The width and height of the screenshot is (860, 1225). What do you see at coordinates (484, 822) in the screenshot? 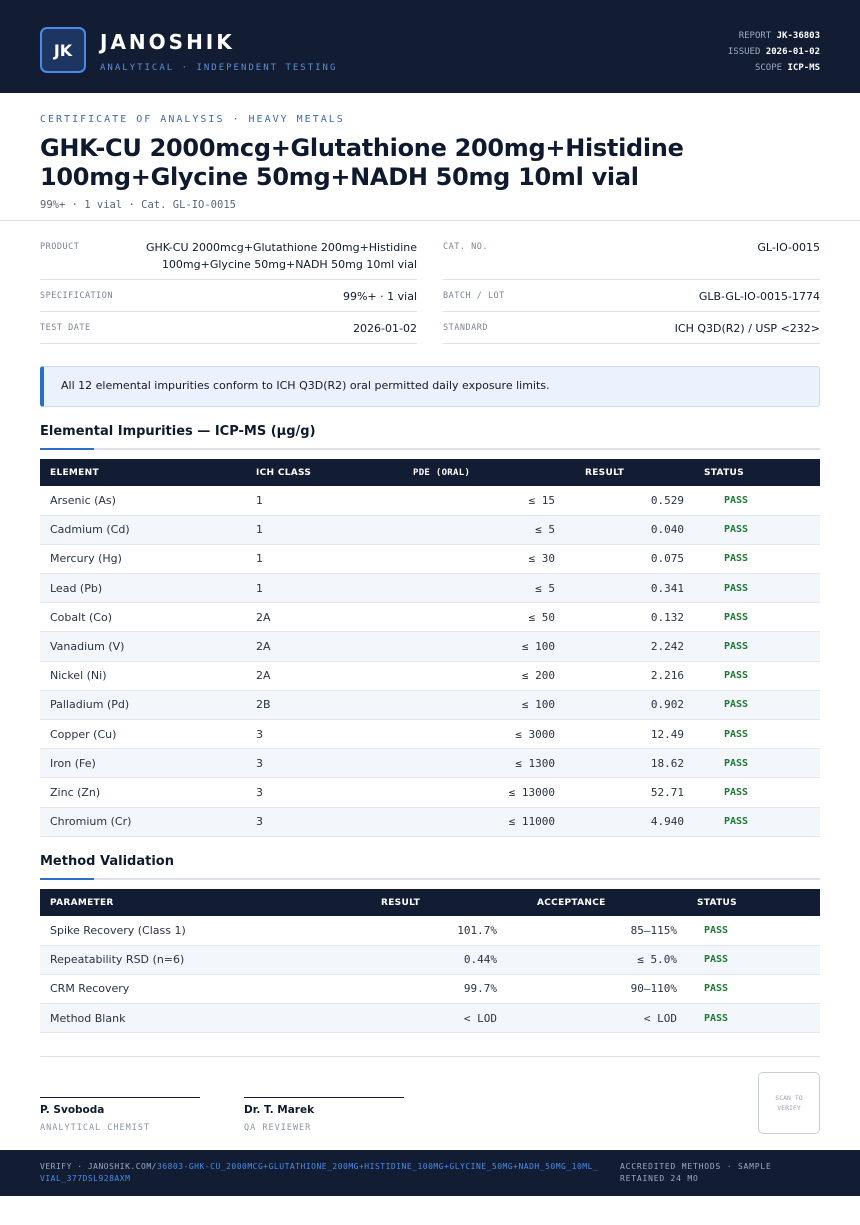
I see `pde-cell: ≤ 11000` at bounding box center [484, 822].